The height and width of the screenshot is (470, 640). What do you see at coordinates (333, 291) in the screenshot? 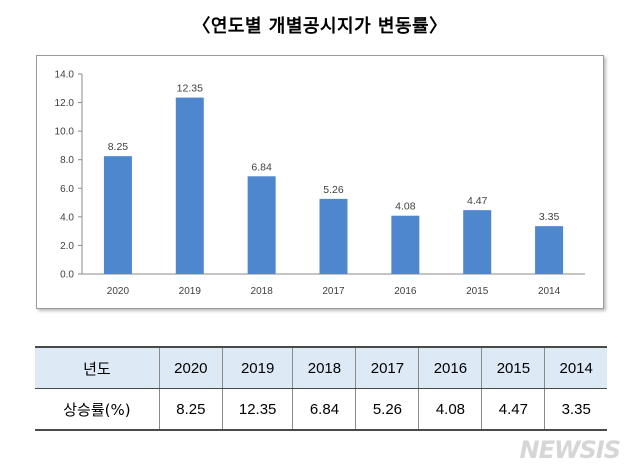
I see `x-tick-label: 2017` at bounding box center [333, 291].